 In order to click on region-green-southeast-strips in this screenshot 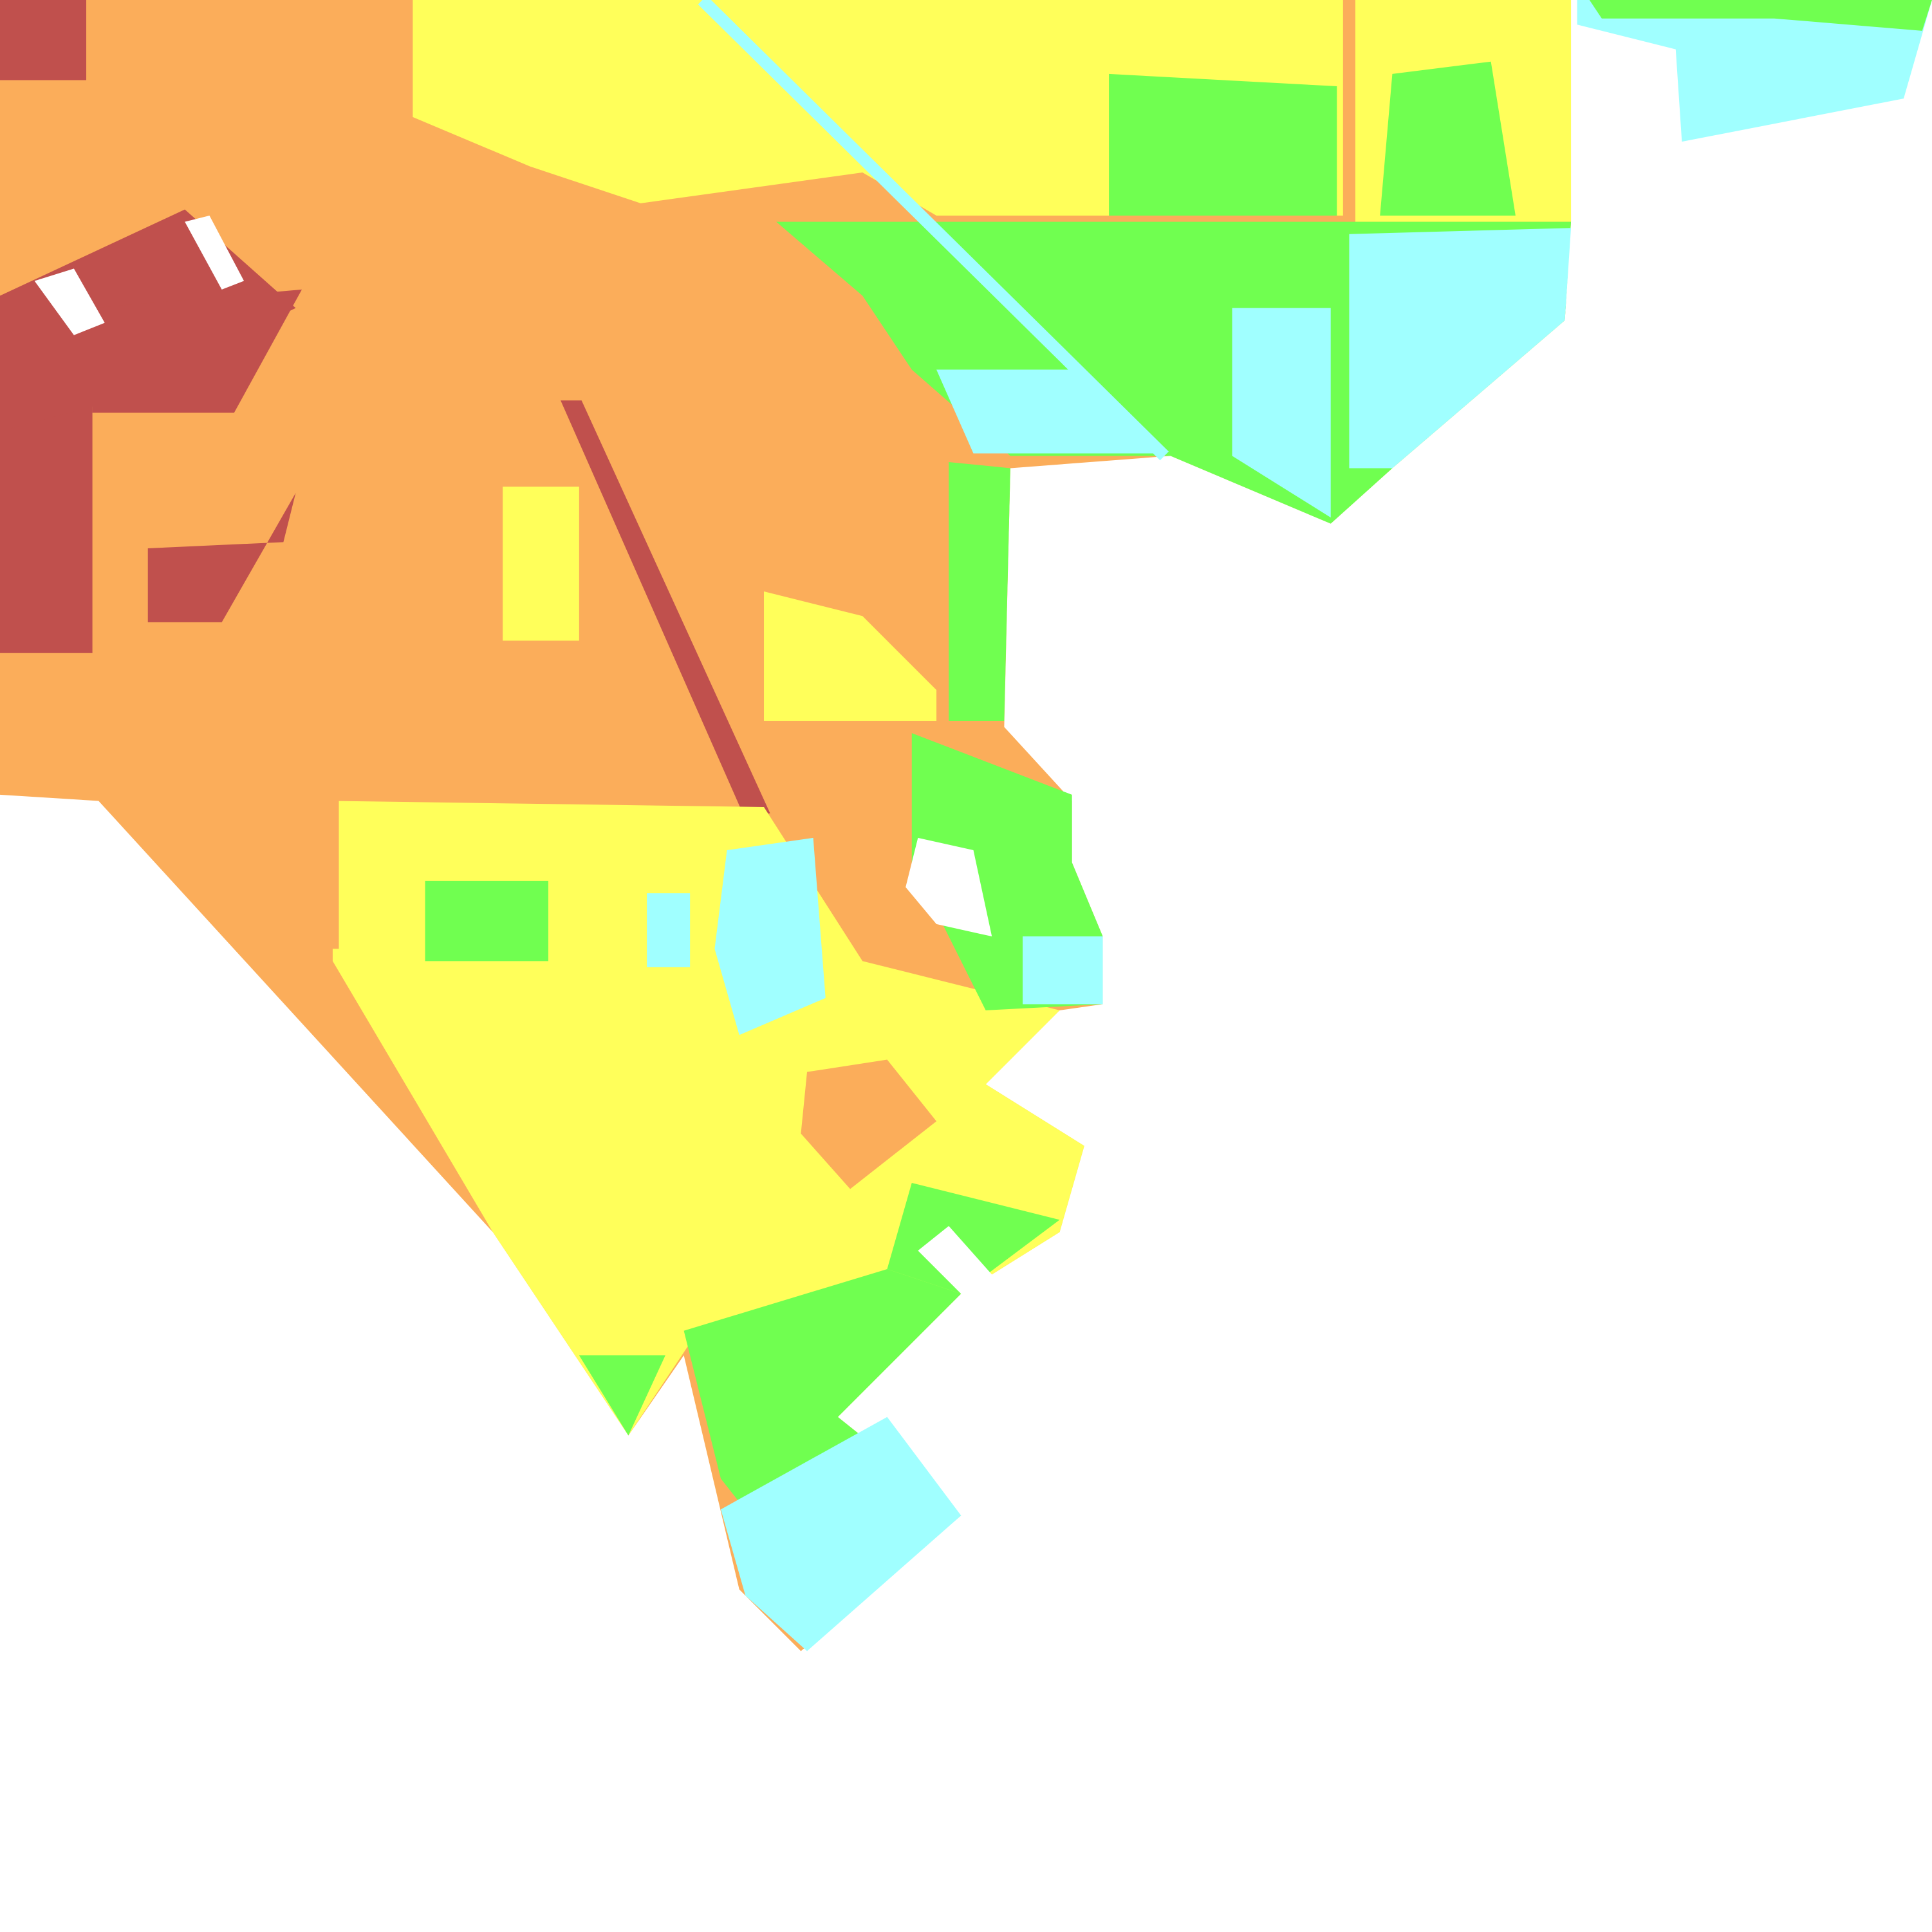, I will do `click(973, 1238)`.